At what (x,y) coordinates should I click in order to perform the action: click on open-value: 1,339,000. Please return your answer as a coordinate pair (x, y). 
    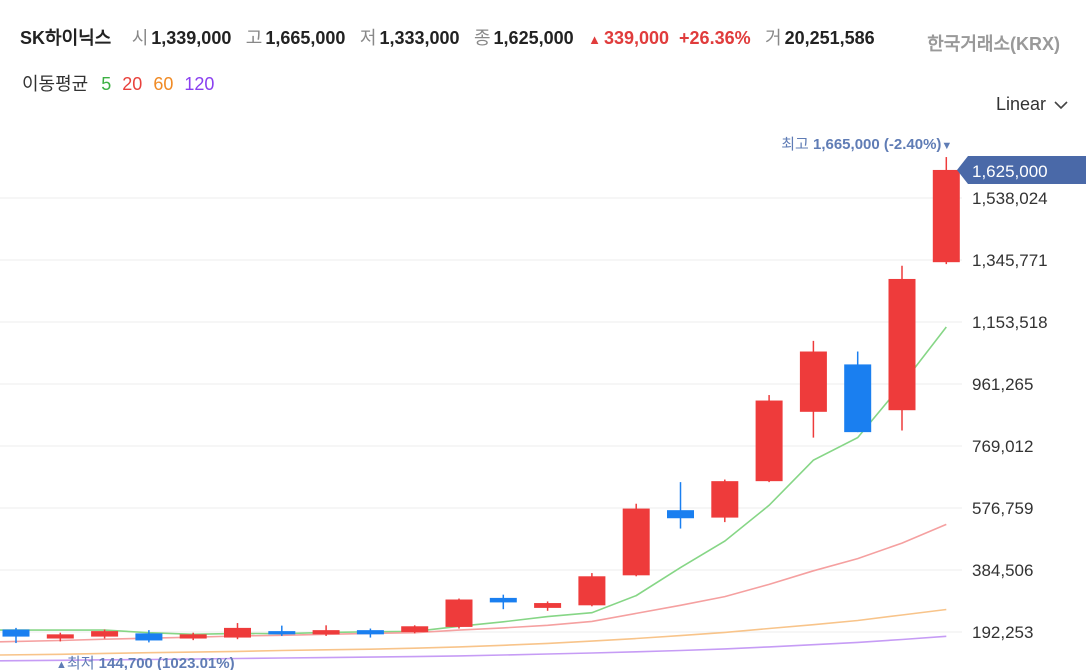
    Looking at the image, I should click on (191, 38).